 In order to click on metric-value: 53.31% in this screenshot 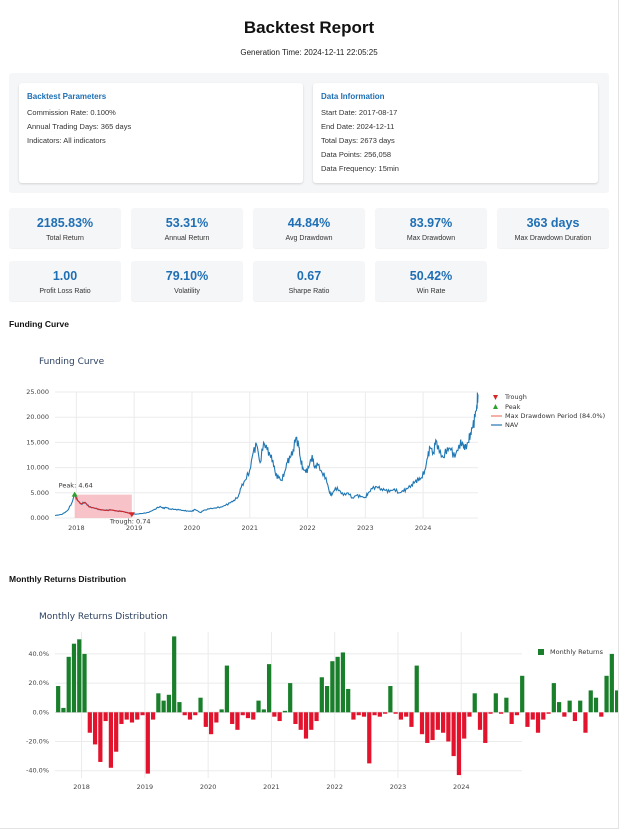, I will do `click(187, 223)`.